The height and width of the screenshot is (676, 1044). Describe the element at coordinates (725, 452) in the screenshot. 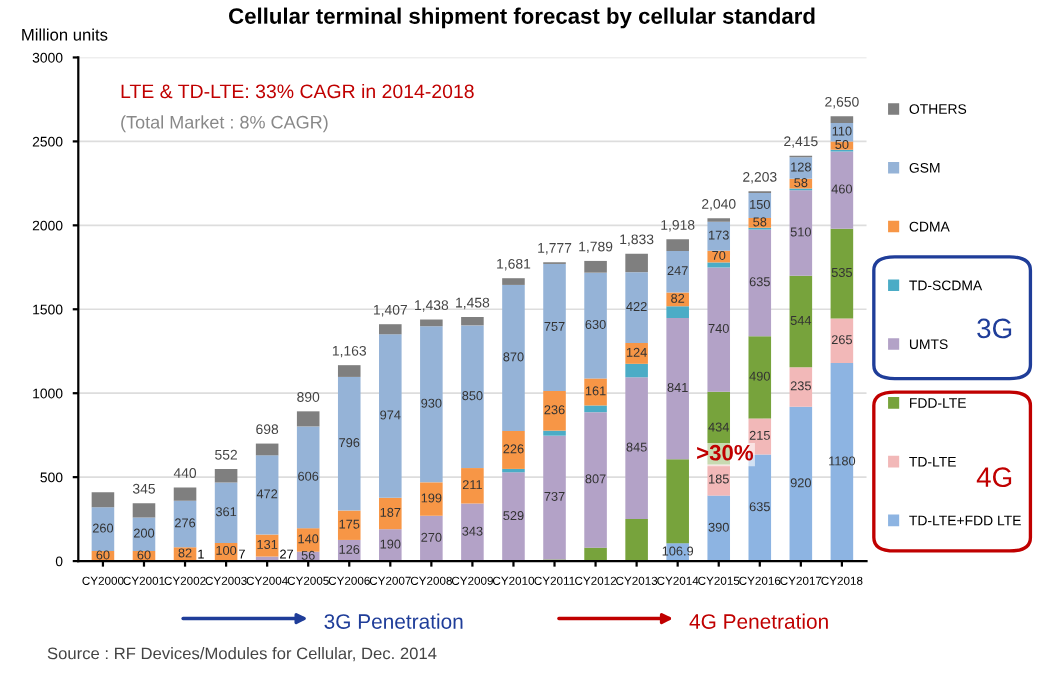

I see `annotation: >30%` at that location.